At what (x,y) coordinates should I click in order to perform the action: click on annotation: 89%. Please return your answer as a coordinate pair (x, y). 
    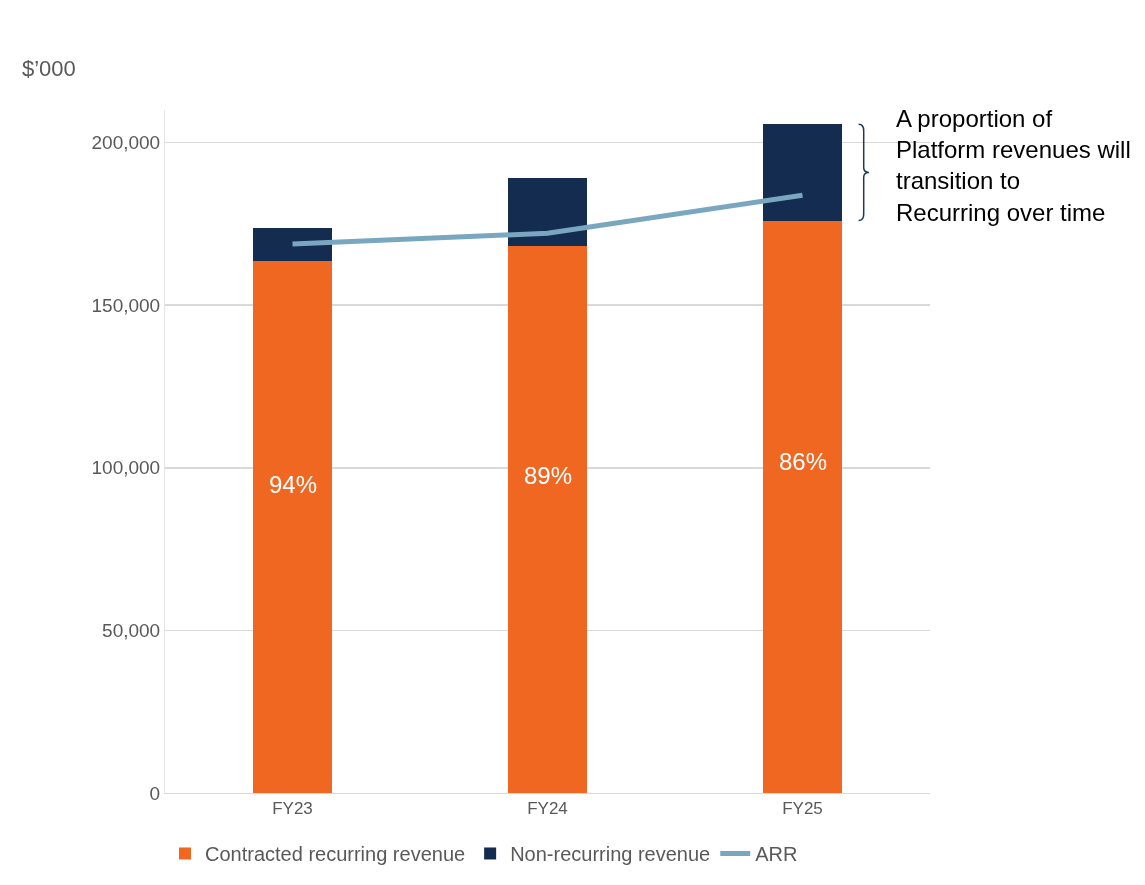
    Looking at the image, I should click on (548, 475).